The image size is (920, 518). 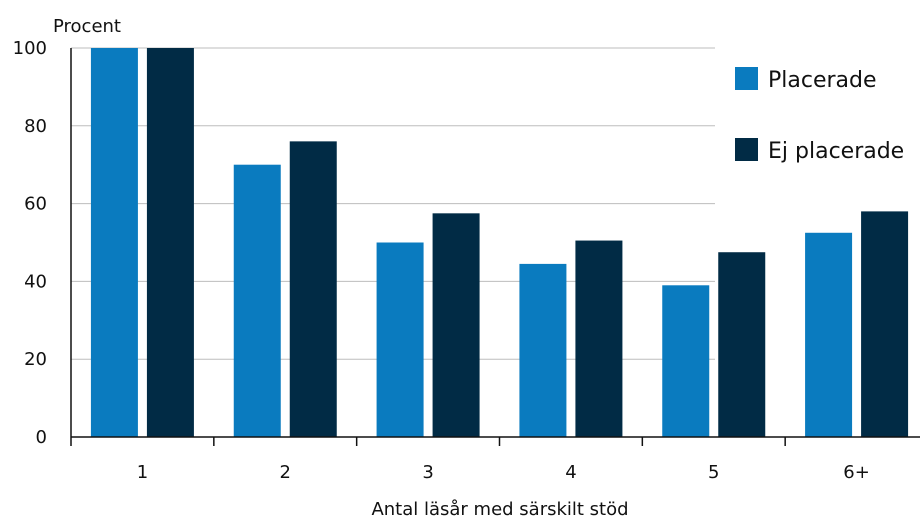 What do you see at coordinates (746, 78) in the screenshot?
I see `legend-swatch-placerade` at bounding box center [746, 78].